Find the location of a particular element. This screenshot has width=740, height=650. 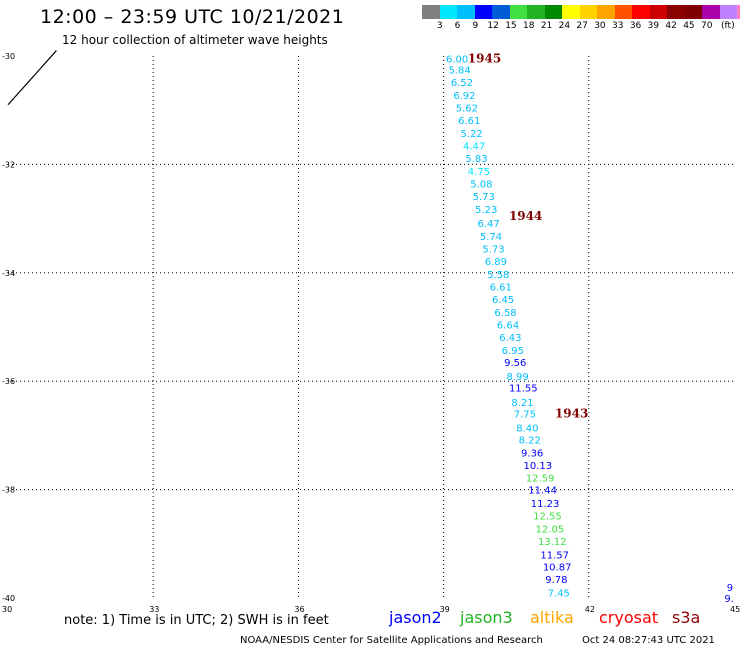

colorbar-tick-label: (ft) is located at coordinates (728, 26).